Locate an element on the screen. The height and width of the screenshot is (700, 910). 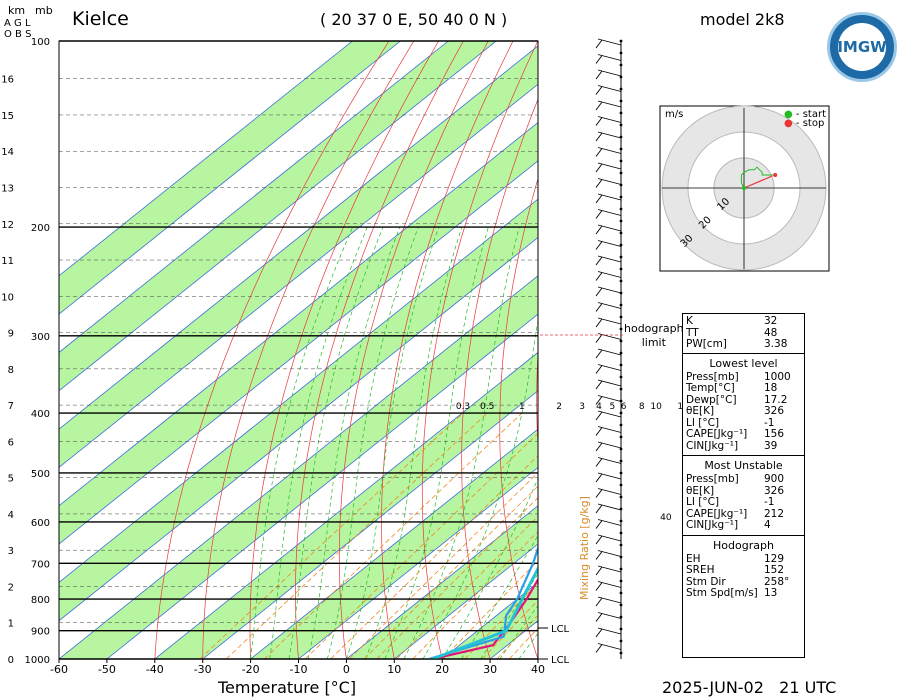
hodograph-stop-legend: ● - stop is located at coordinates (804, 123).